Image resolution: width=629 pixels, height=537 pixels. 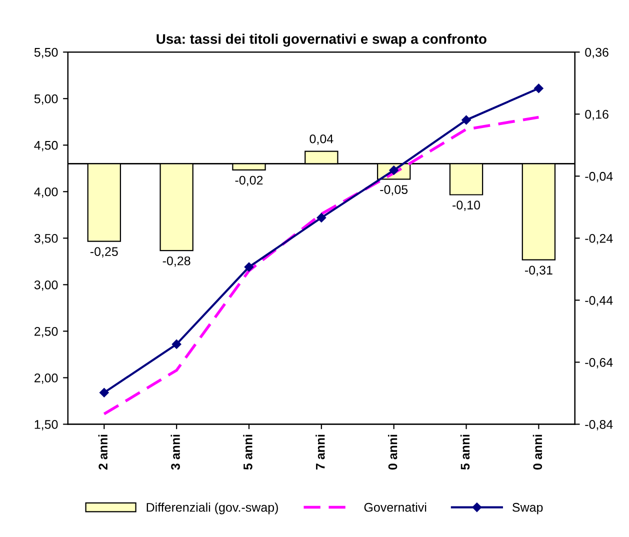 I want to click on data-label: -0,31, so click(x=538, y=271).